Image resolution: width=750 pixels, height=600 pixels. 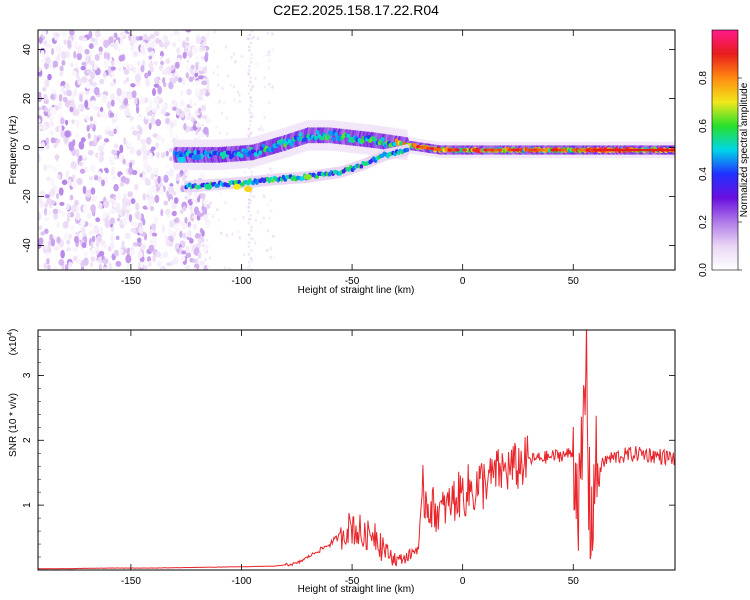 What do you see at coordinates (725, 150) in the screenshot?
I see `colorbar-bar` at bounding box center [725, 150].